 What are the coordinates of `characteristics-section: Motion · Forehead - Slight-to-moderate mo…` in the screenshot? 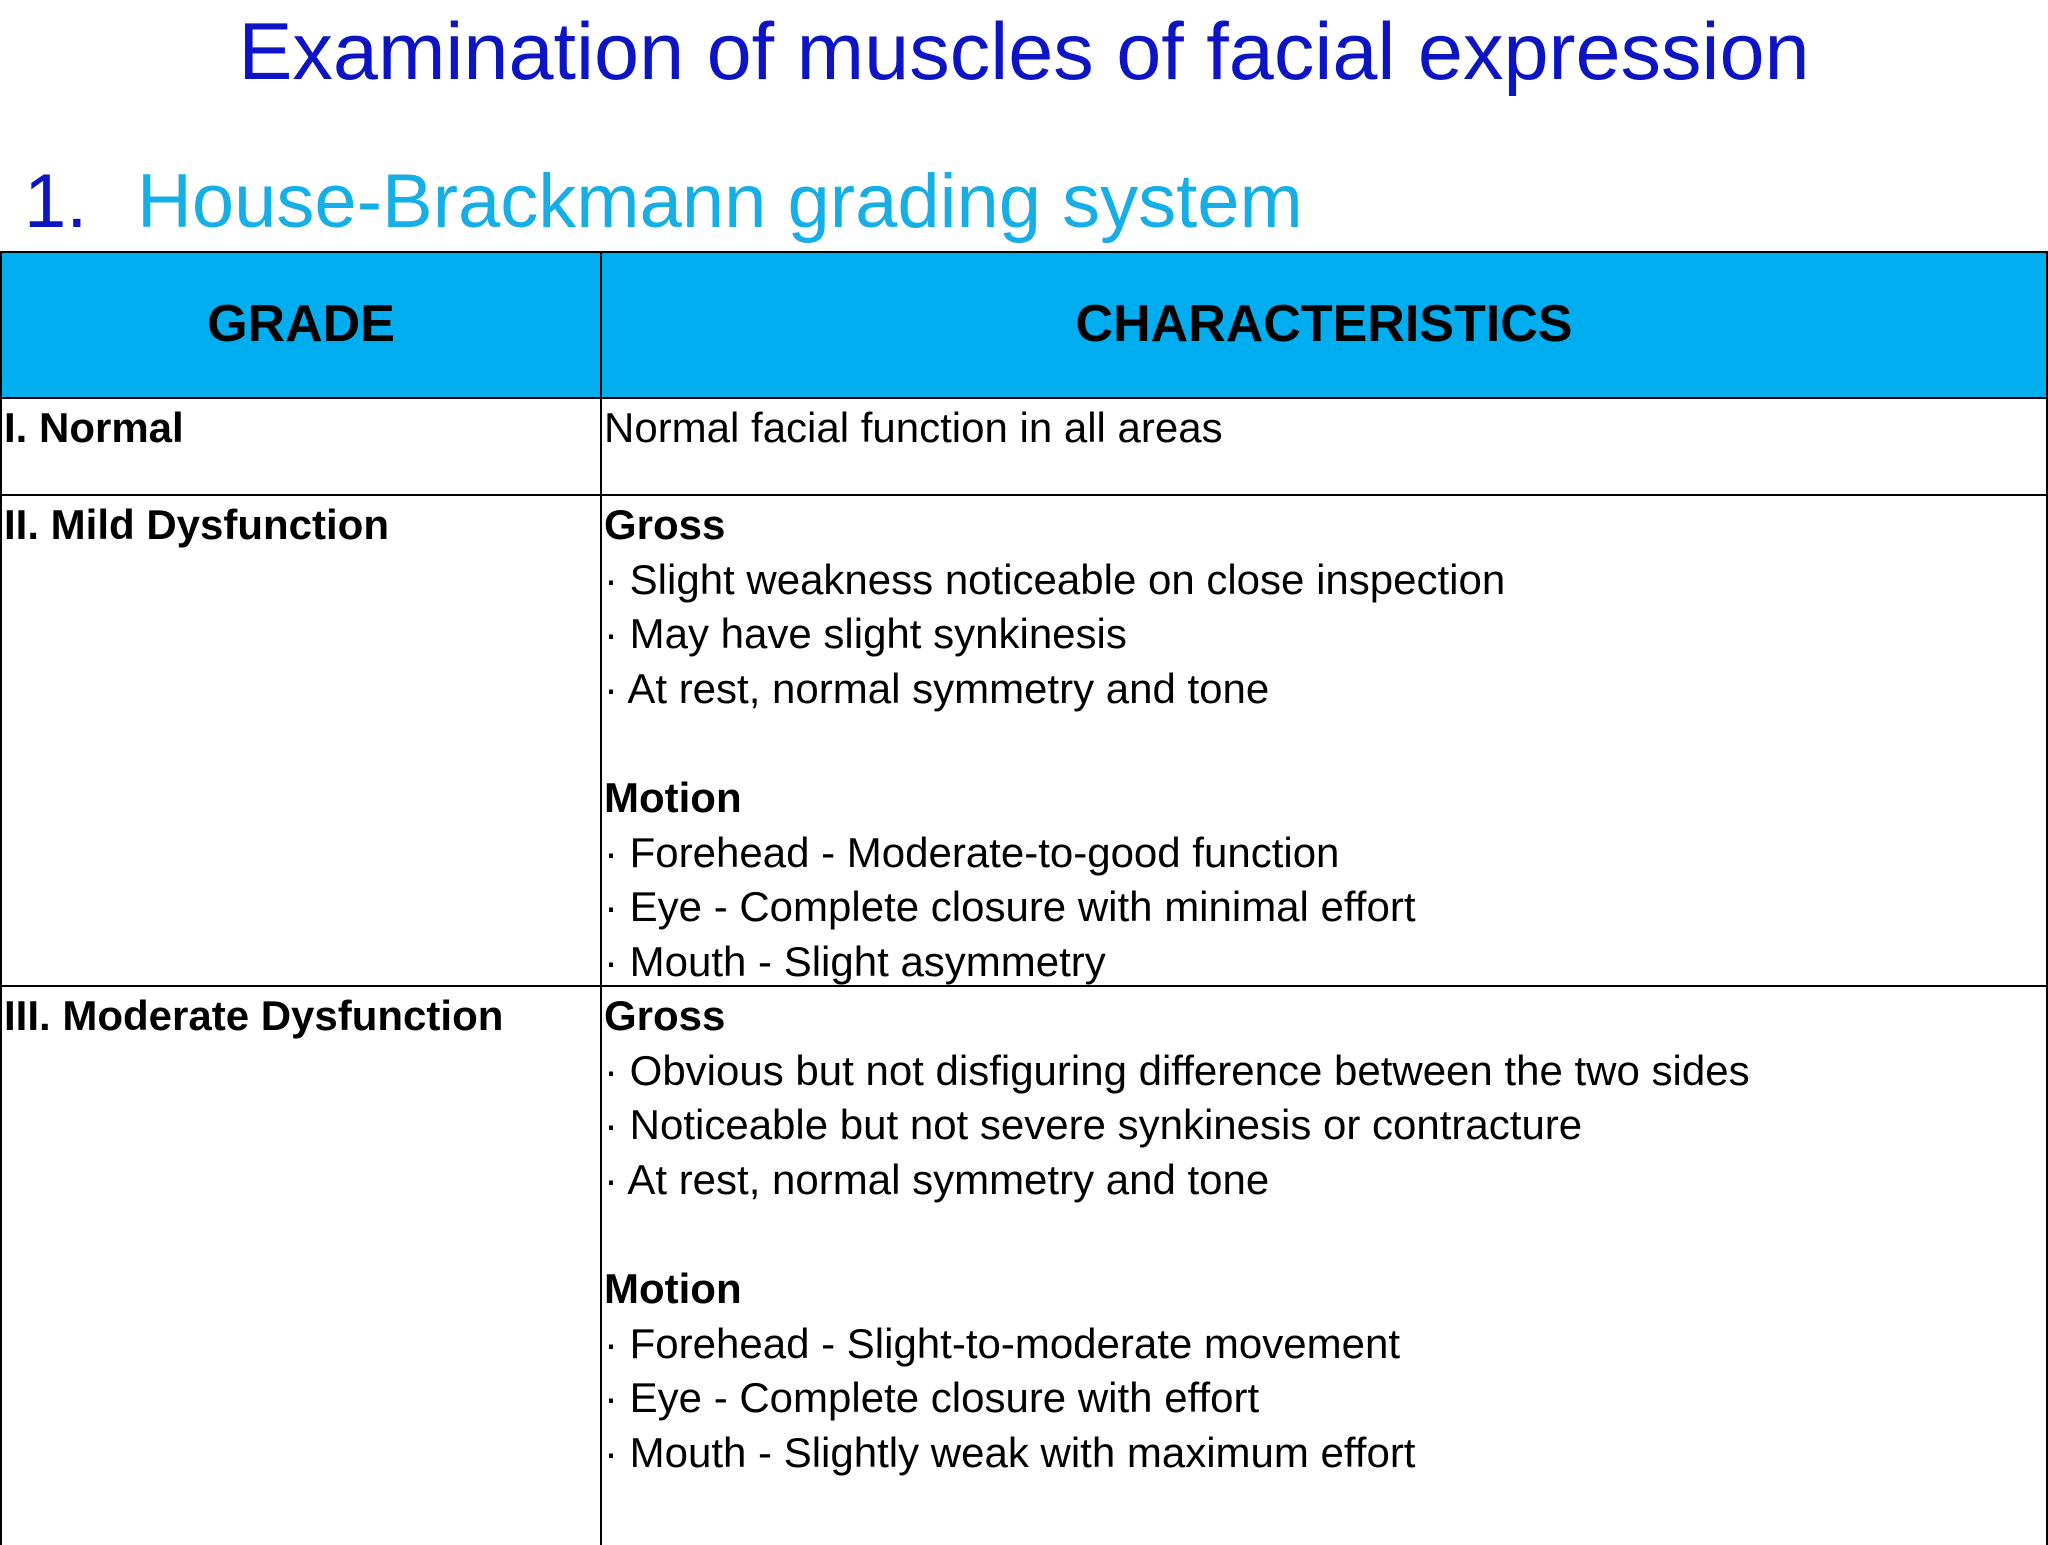 It's located at (1325, 1371).